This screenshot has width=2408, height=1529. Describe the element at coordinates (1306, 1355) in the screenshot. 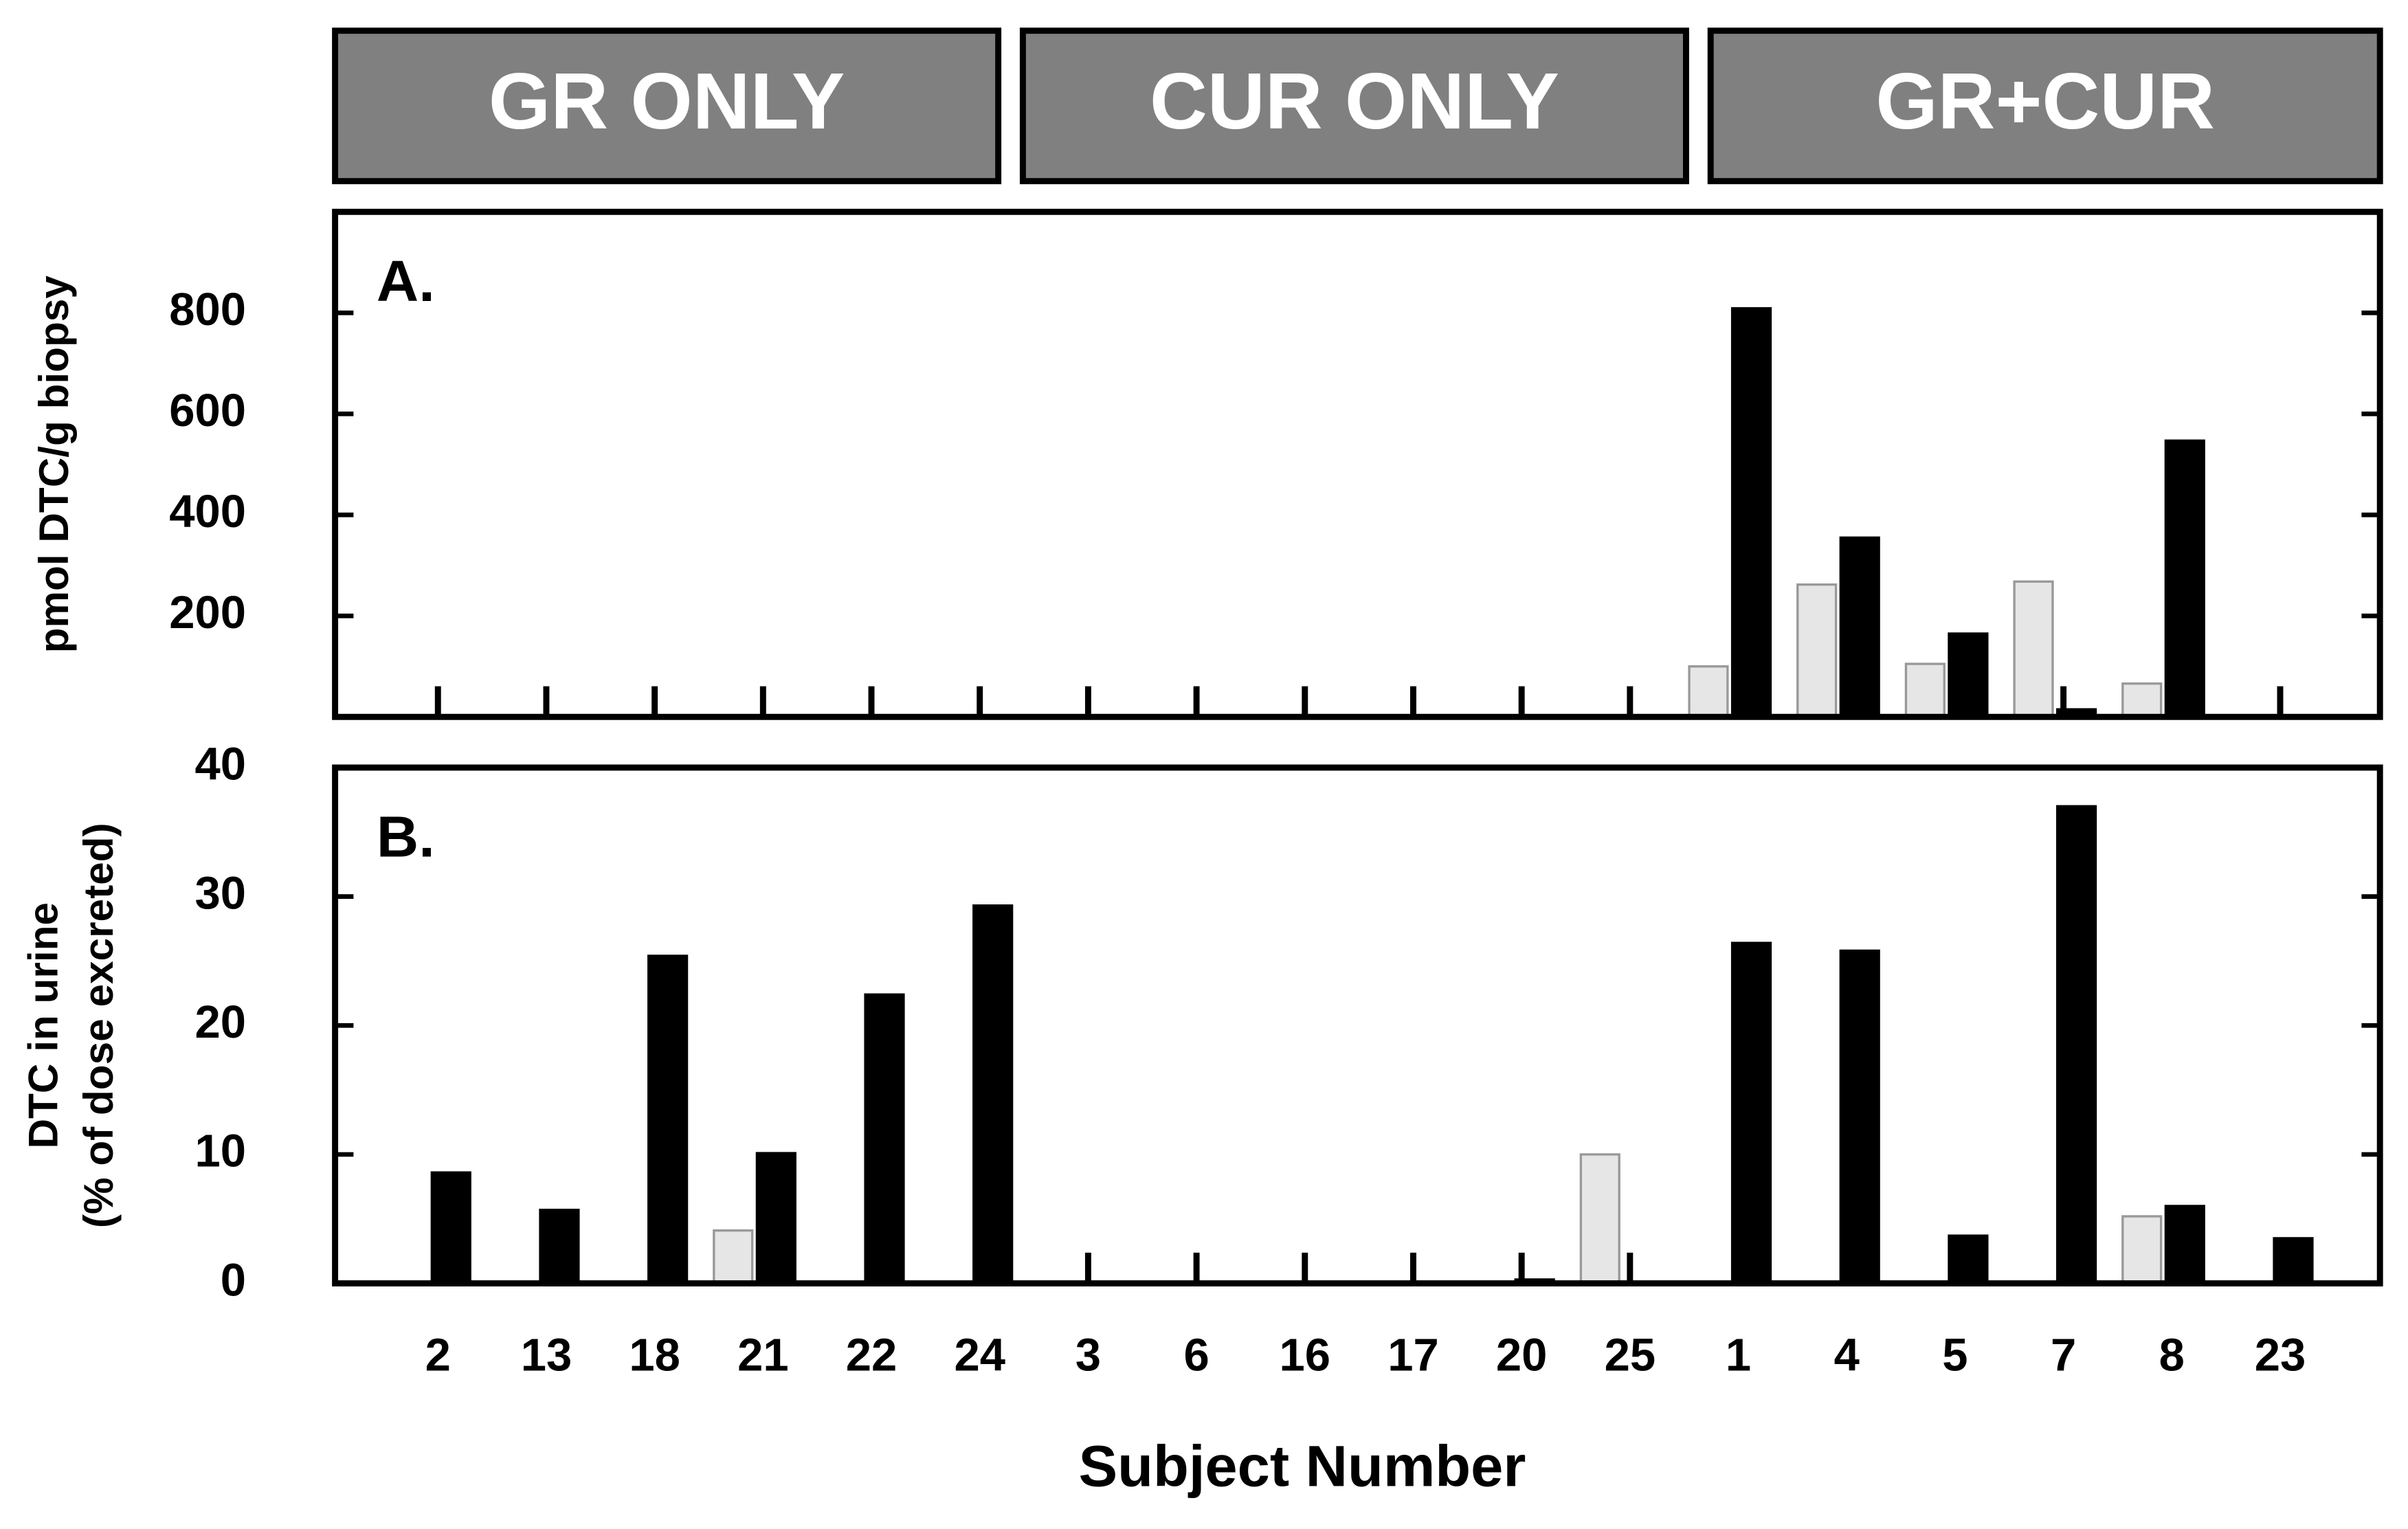

I see `x-tick-label: 16` at that location.